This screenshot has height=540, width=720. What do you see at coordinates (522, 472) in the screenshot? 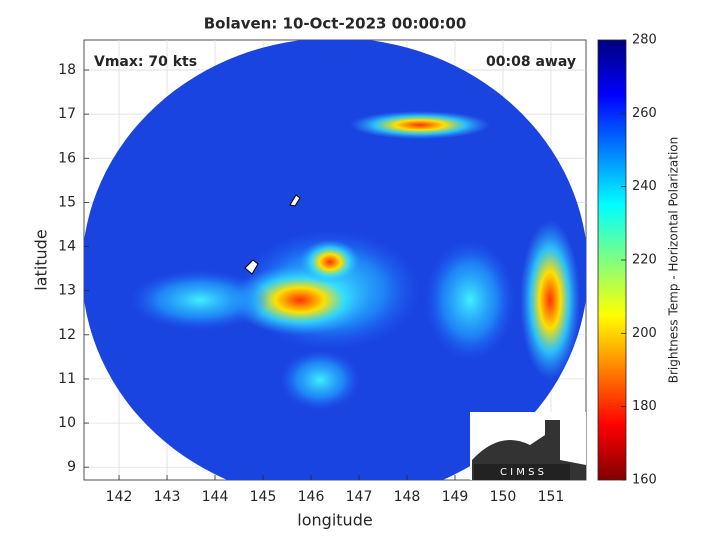
I see `logo-text: C I M S S` at bounding box center [522, 472].